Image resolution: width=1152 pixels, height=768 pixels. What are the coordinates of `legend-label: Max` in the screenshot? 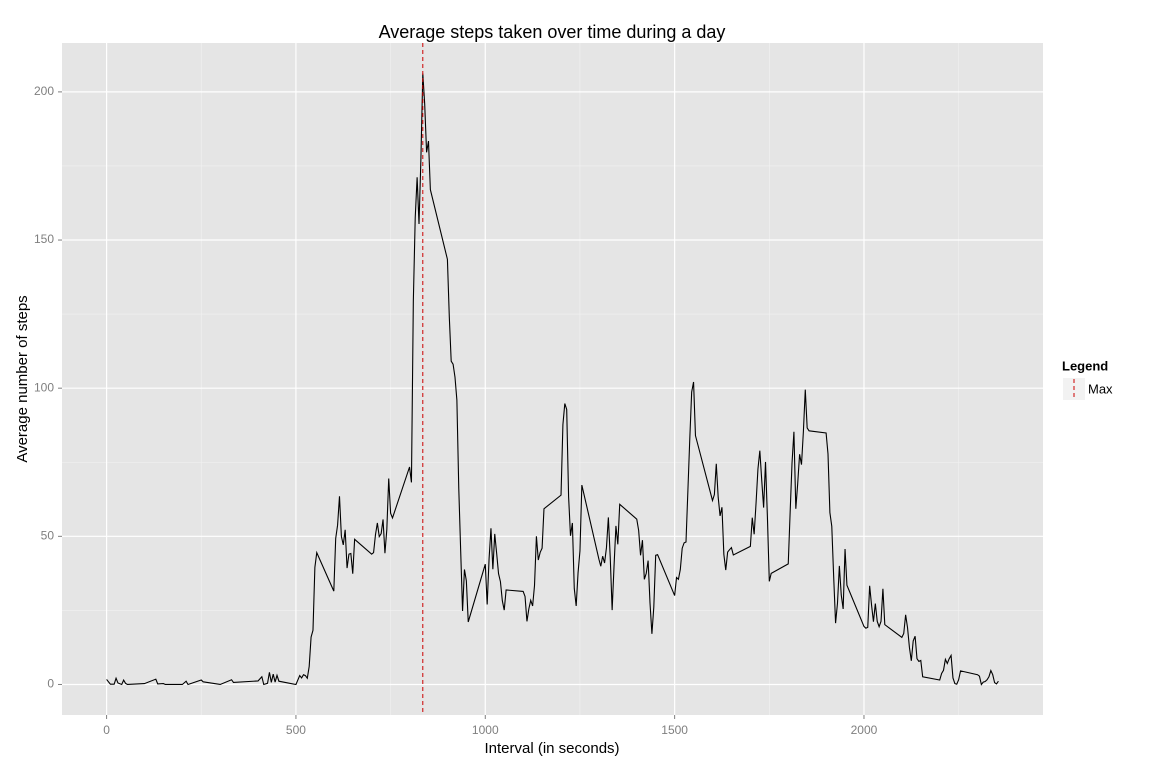 It's located at (1100, 388).